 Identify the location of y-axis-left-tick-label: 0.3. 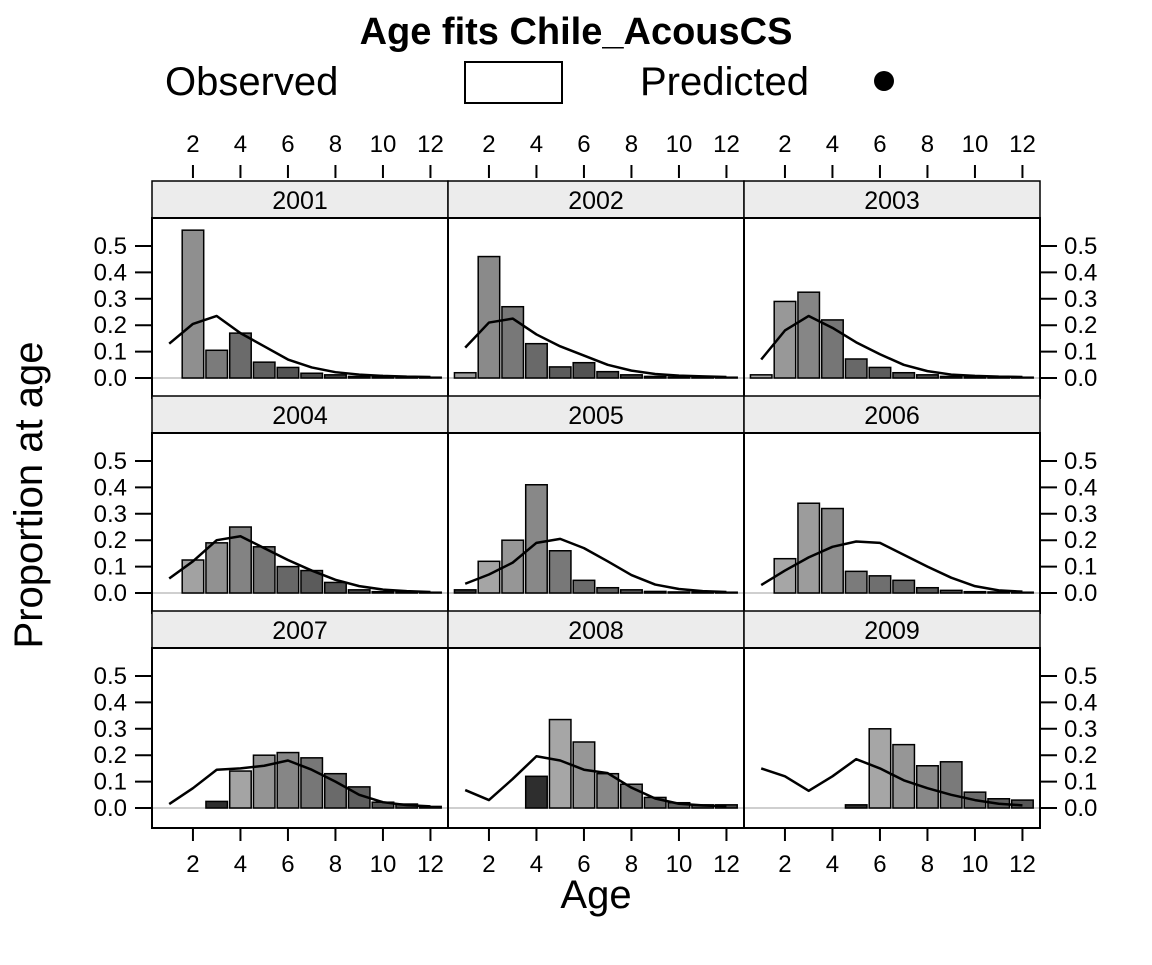
(110, 299).